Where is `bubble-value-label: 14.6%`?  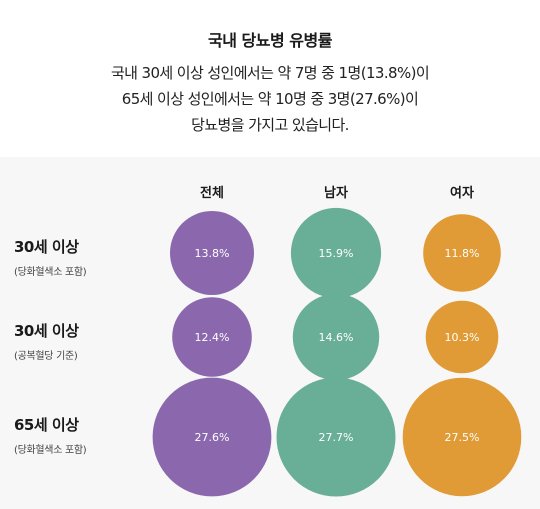
bubble-value-label: 14.6% is located at coordinates (336, 337).